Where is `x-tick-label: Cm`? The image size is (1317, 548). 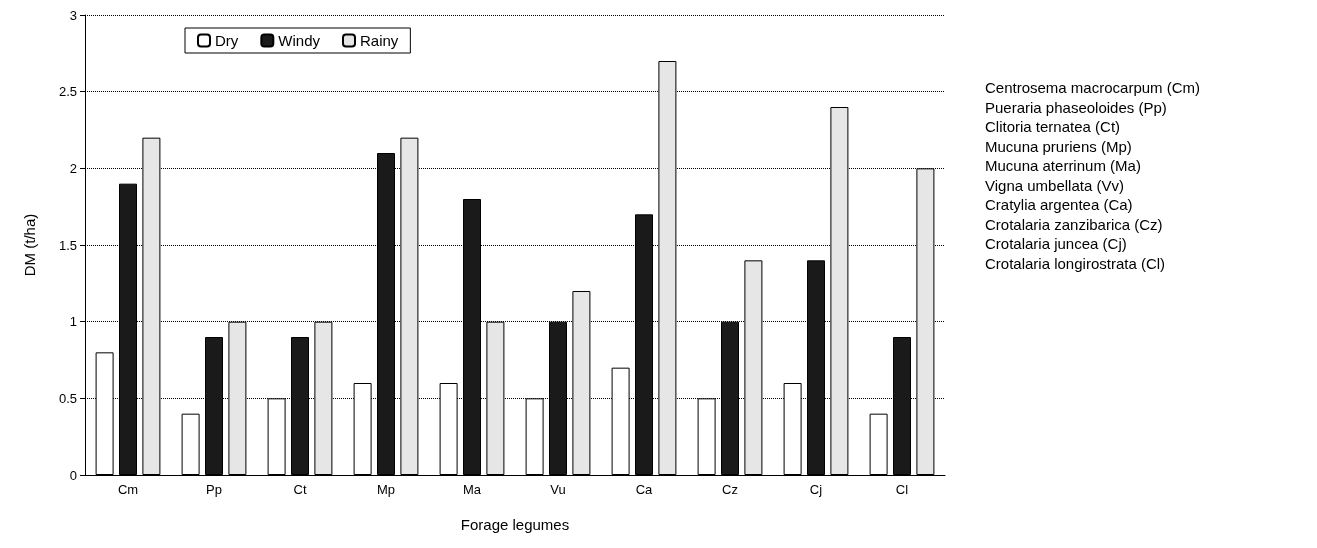 x-tick-label: Cm is located at coordinates (128, 489).